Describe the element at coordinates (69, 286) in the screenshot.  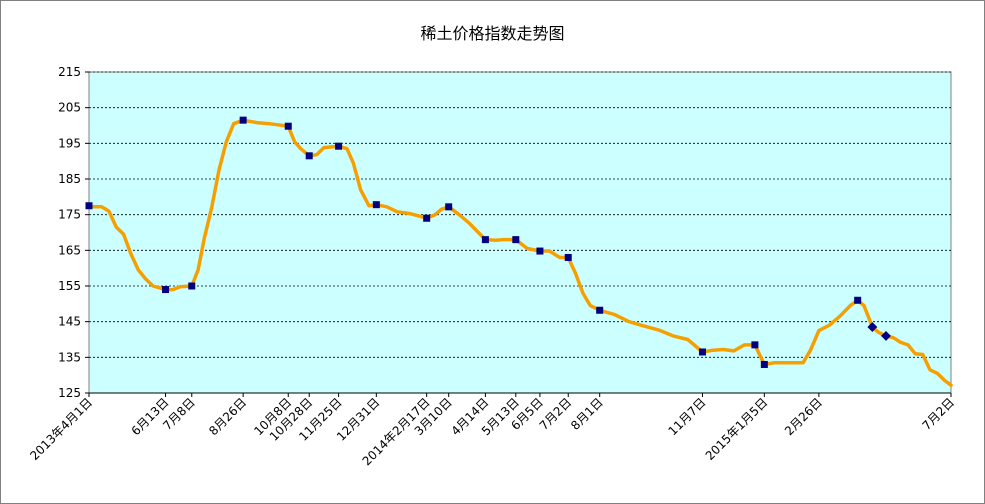
I see `y-tick-label: 155` at that location.